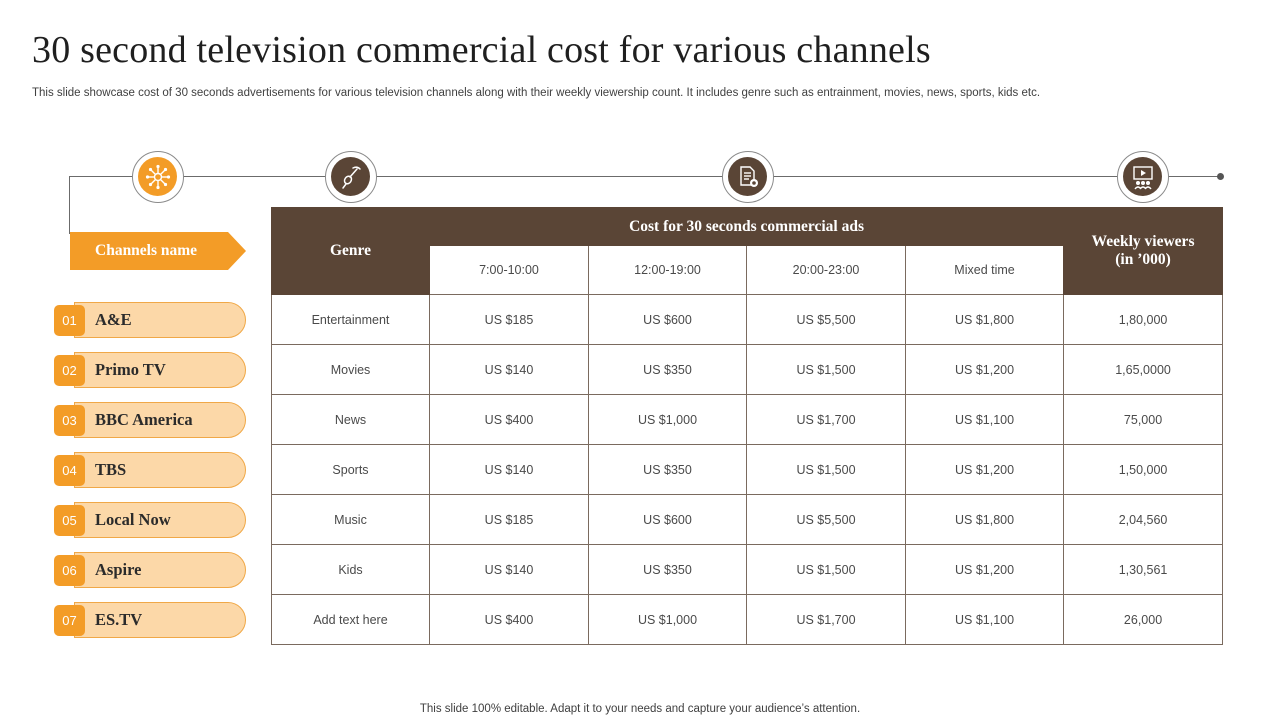 This screenshot has height=720, width=1280. Describe the element at coordinates (1143, 259) in the screenshot. I see `weekly-viewers-line2: (in ’000)` at that location.